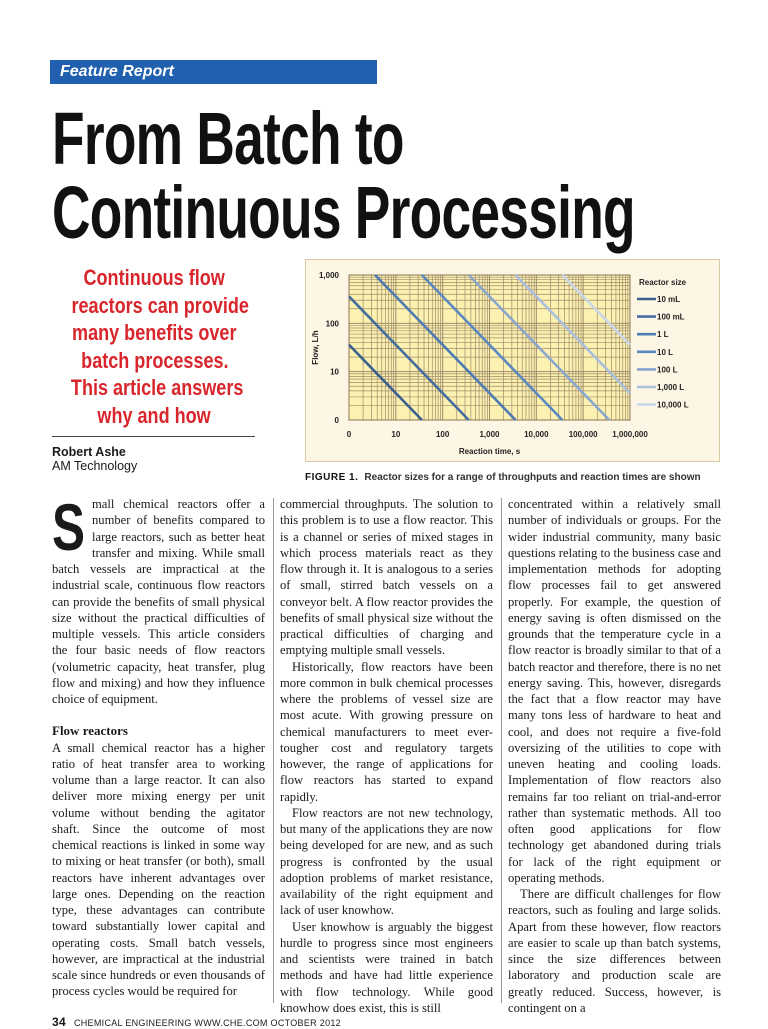 This screenshot has height=1029, width=768. I want to click on x-tick-label: 100, so click(443, 434).